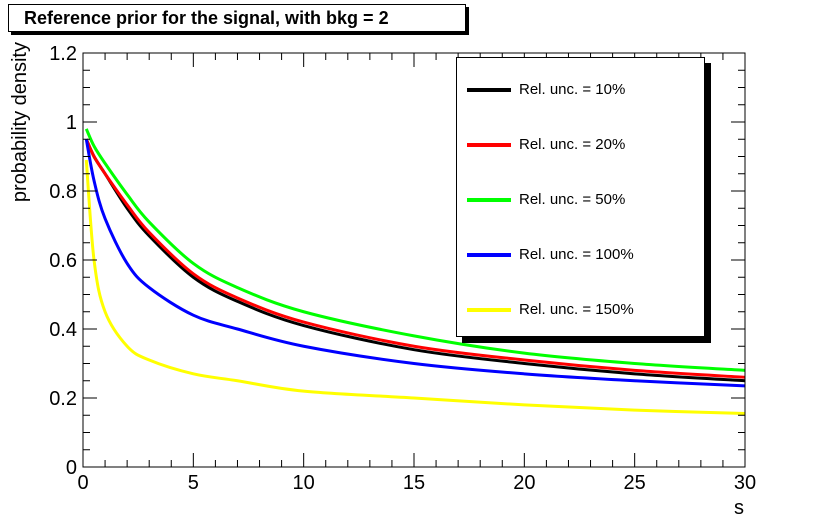  What do you see at coordinates (63, 54) in the screenshot?
I see `y-tick-label-1.2: 1.2` at bounding box center [63, 54].